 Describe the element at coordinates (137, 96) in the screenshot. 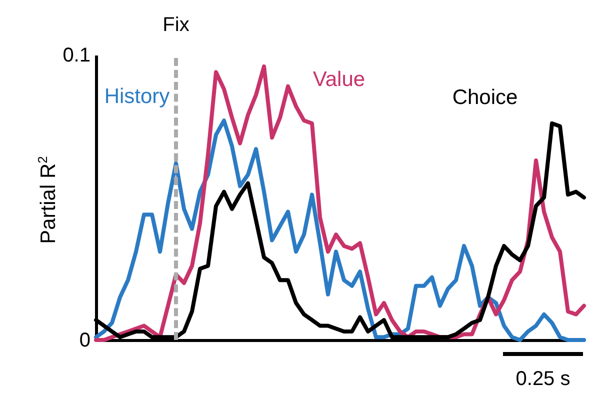

I see `text: History` at that location.